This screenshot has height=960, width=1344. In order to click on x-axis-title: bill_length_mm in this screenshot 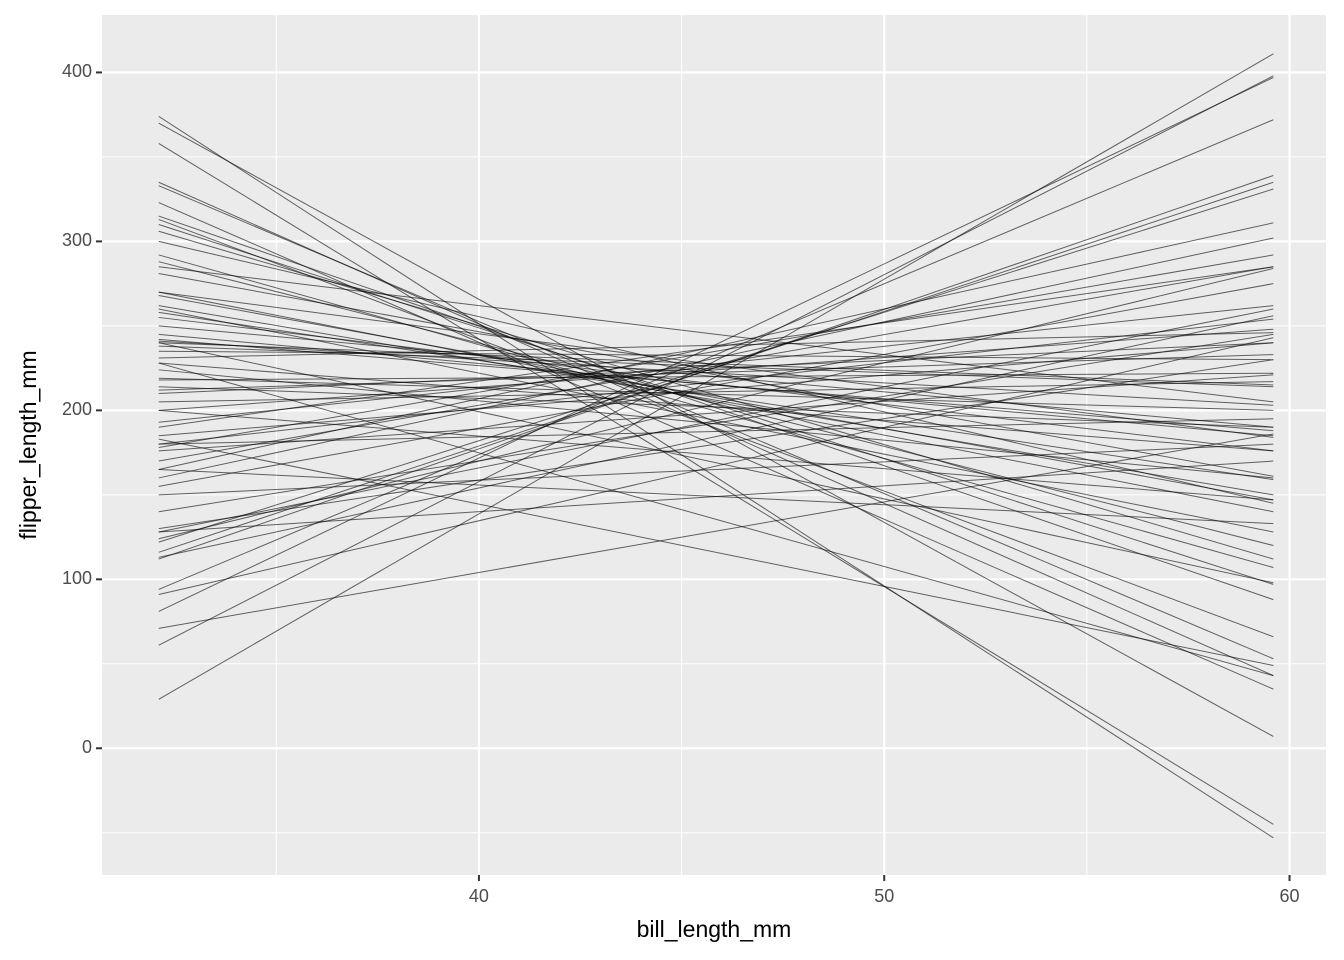, I will do `click(714, 929)`.